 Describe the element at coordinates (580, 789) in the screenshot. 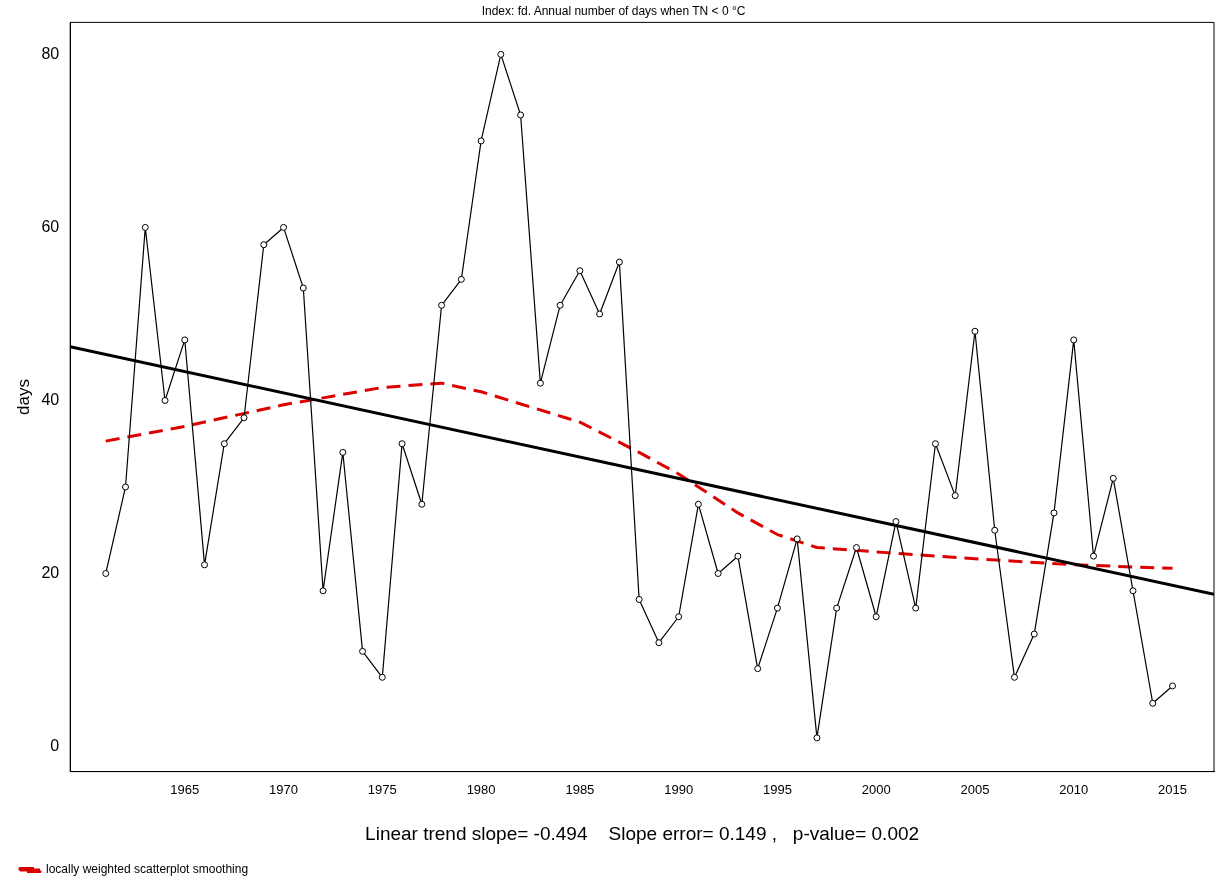

I see `x-tick-label: 1985` at that location.